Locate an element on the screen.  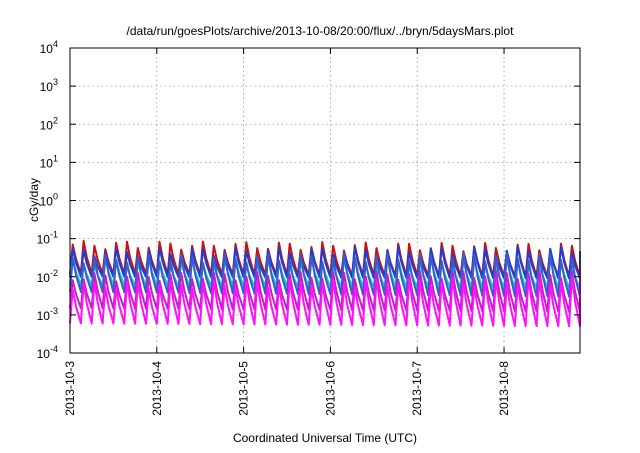
y-tick-label: 10⁰ is located at coordinates (49, 200).